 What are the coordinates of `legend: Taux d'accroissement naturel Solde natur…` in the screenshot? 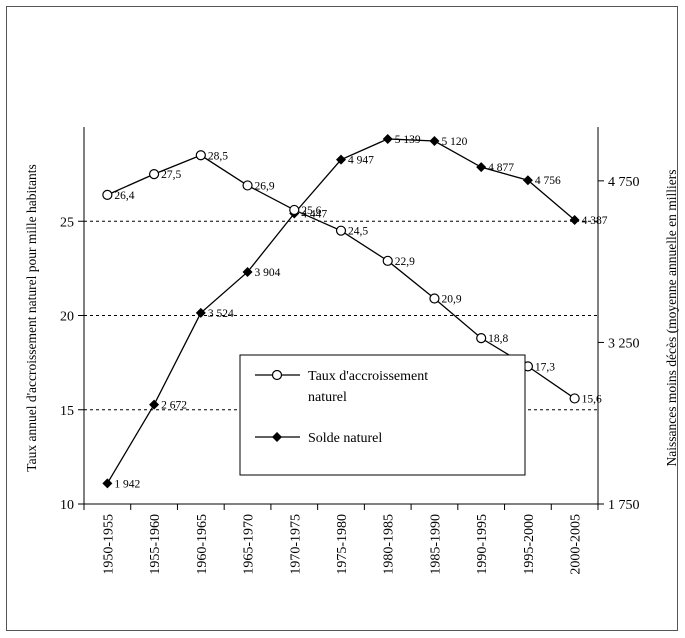 It's located at (382, 415).